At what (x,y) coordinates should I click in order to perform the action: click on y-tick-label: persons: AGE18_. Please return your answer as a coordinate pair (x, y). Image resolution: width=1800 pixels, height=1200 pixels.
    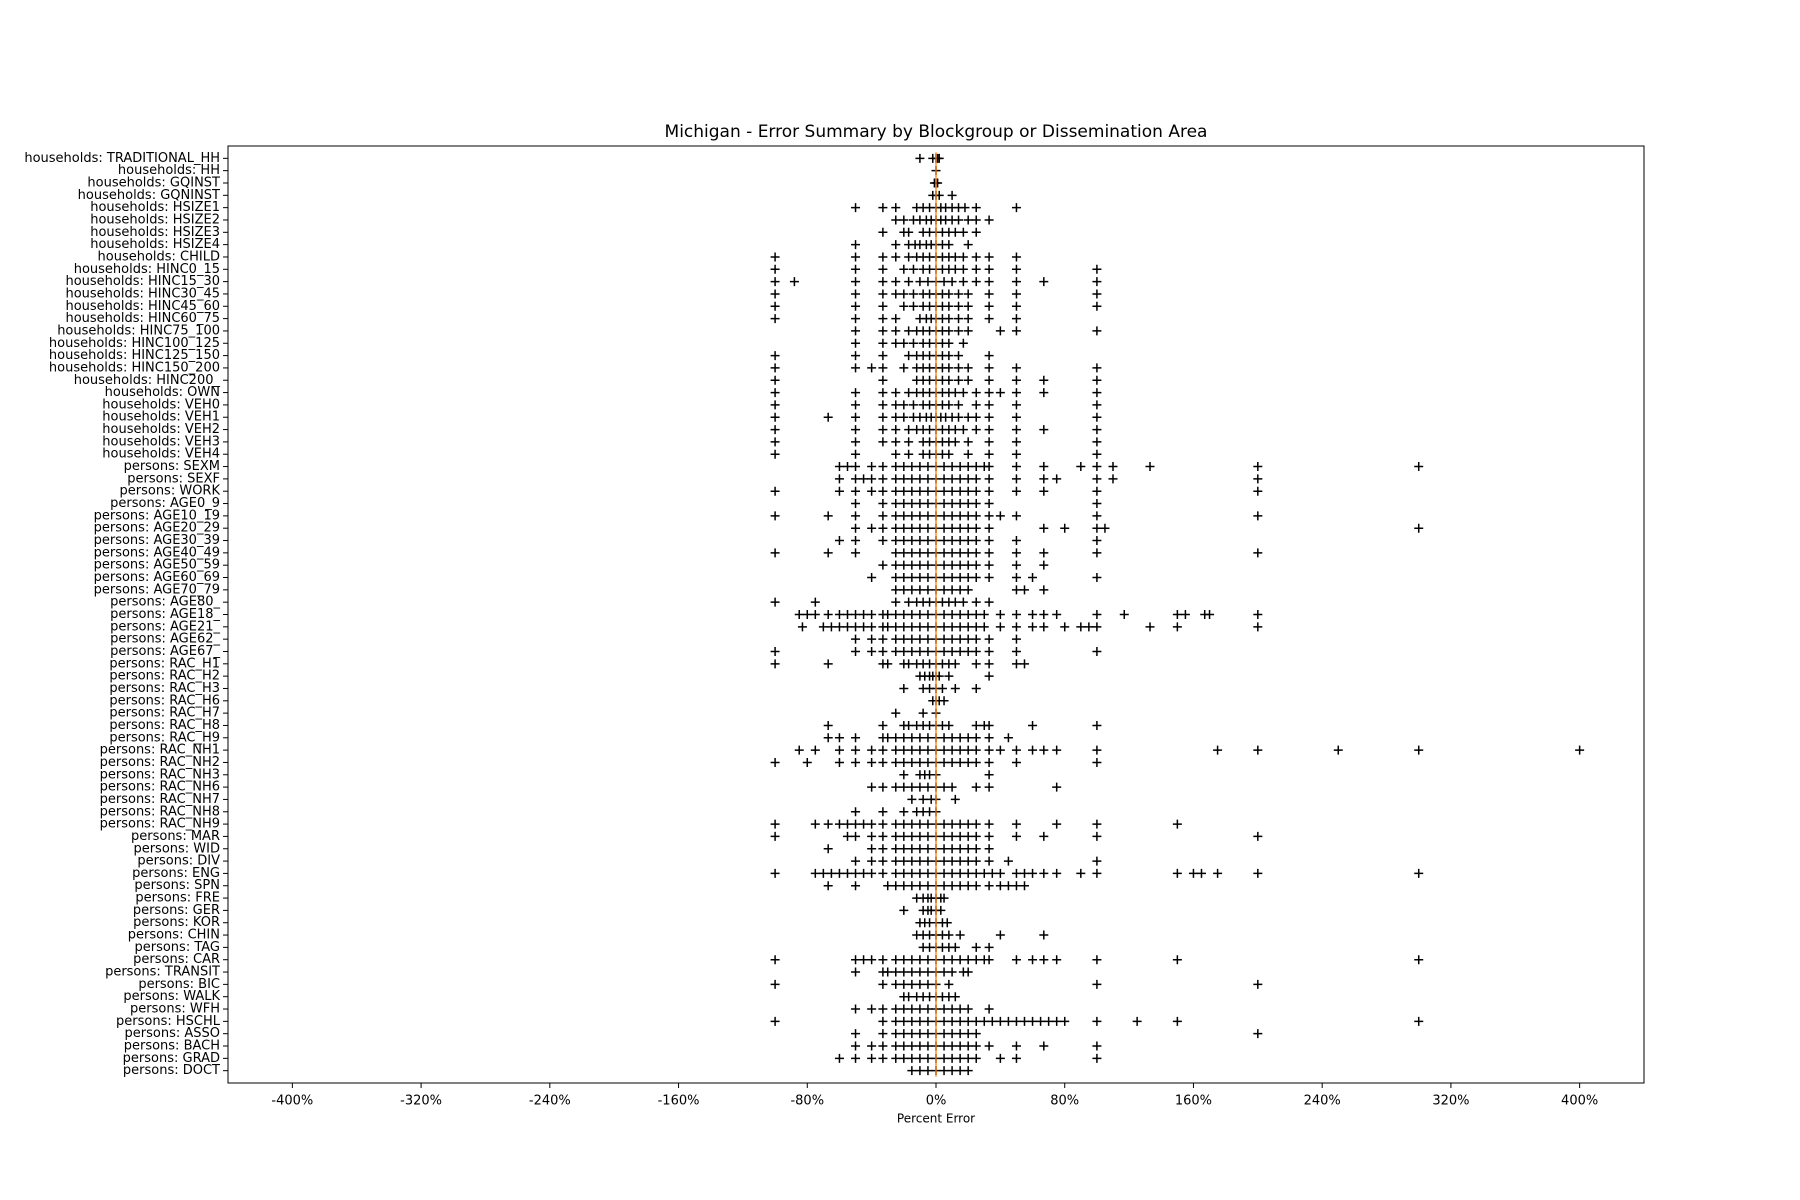
    Looking at the image, I should click on (165, 614).